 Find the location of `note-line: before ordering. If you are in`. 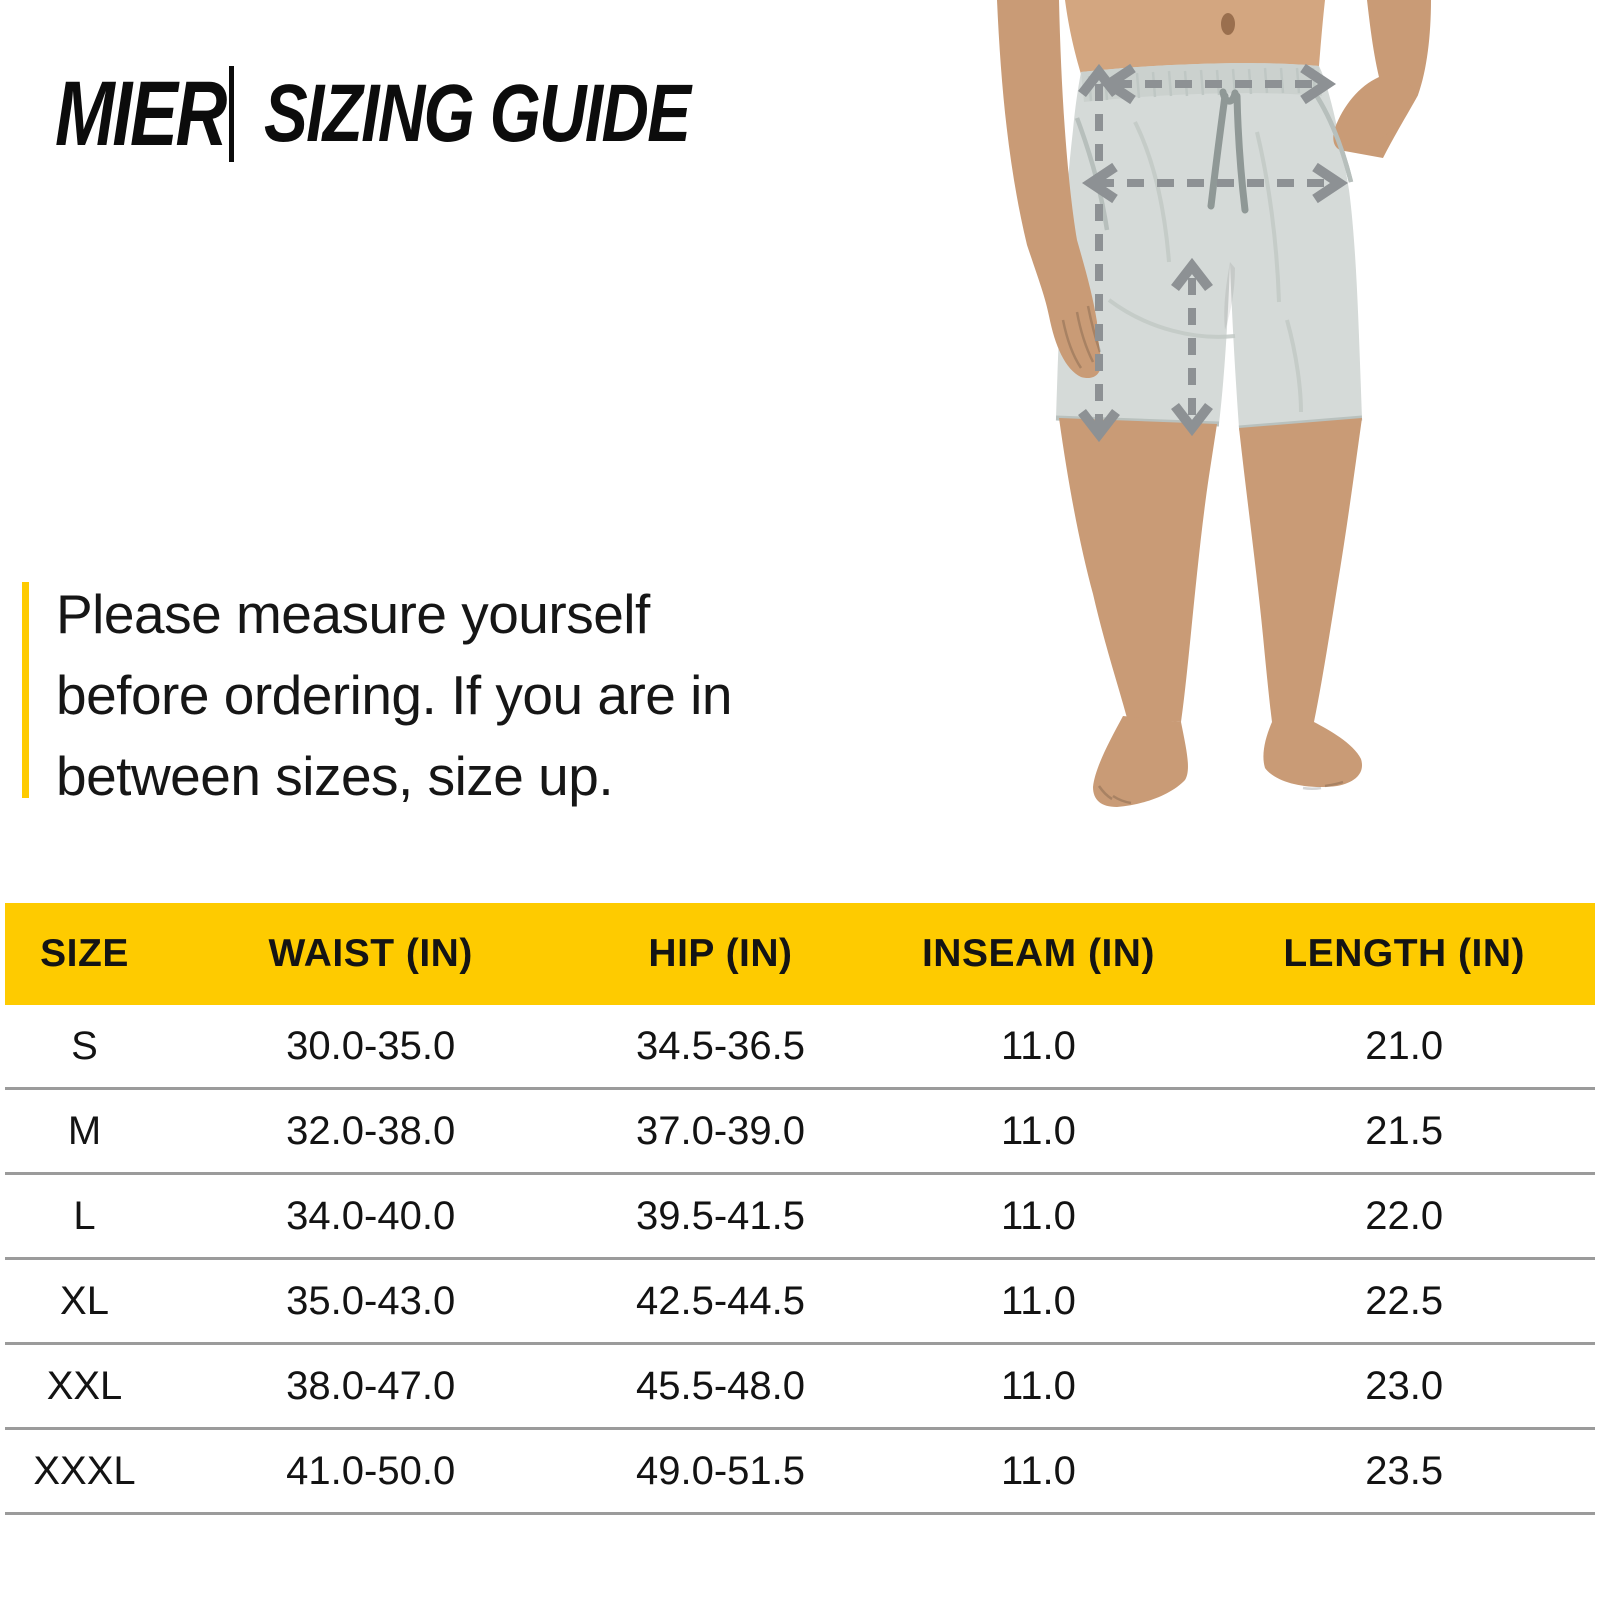

note-line: before ordering. If you are in is located at coordinates (394, 695).